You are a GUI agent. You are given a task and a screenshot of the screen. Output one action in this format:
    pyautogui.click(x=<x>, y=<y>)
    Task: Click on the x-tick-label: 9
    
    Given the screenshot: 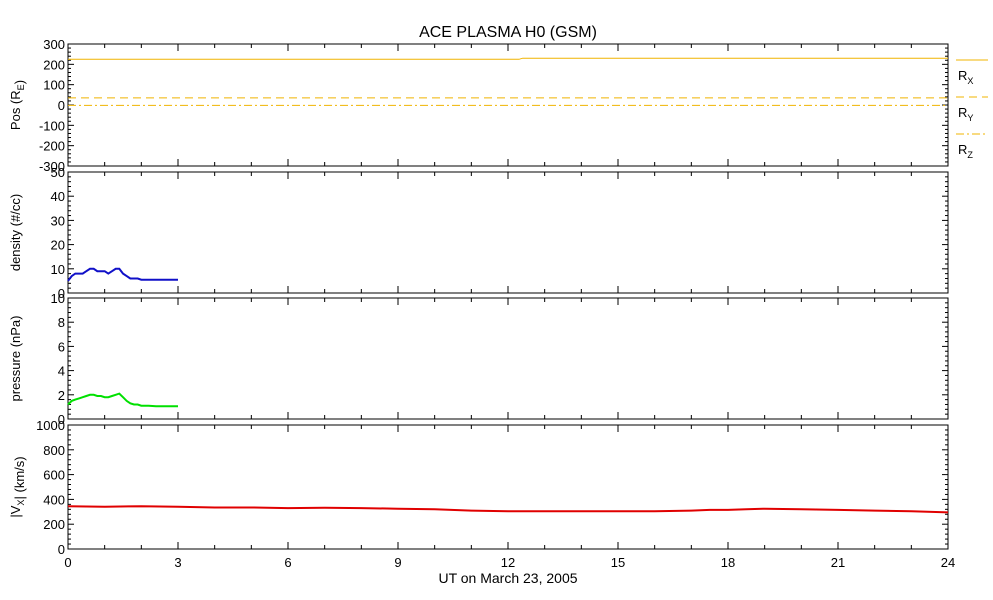 What is the action you would take?
    pyautogui.click(x=397, y=562)
    